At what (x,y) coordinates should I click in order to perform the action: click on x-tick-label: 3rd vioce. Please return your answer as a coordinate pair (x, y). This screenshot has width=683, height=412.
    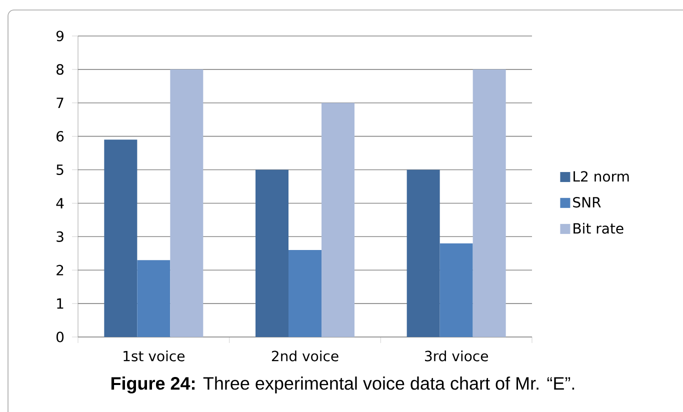
    Looking at the image, I should click on (456, 356).